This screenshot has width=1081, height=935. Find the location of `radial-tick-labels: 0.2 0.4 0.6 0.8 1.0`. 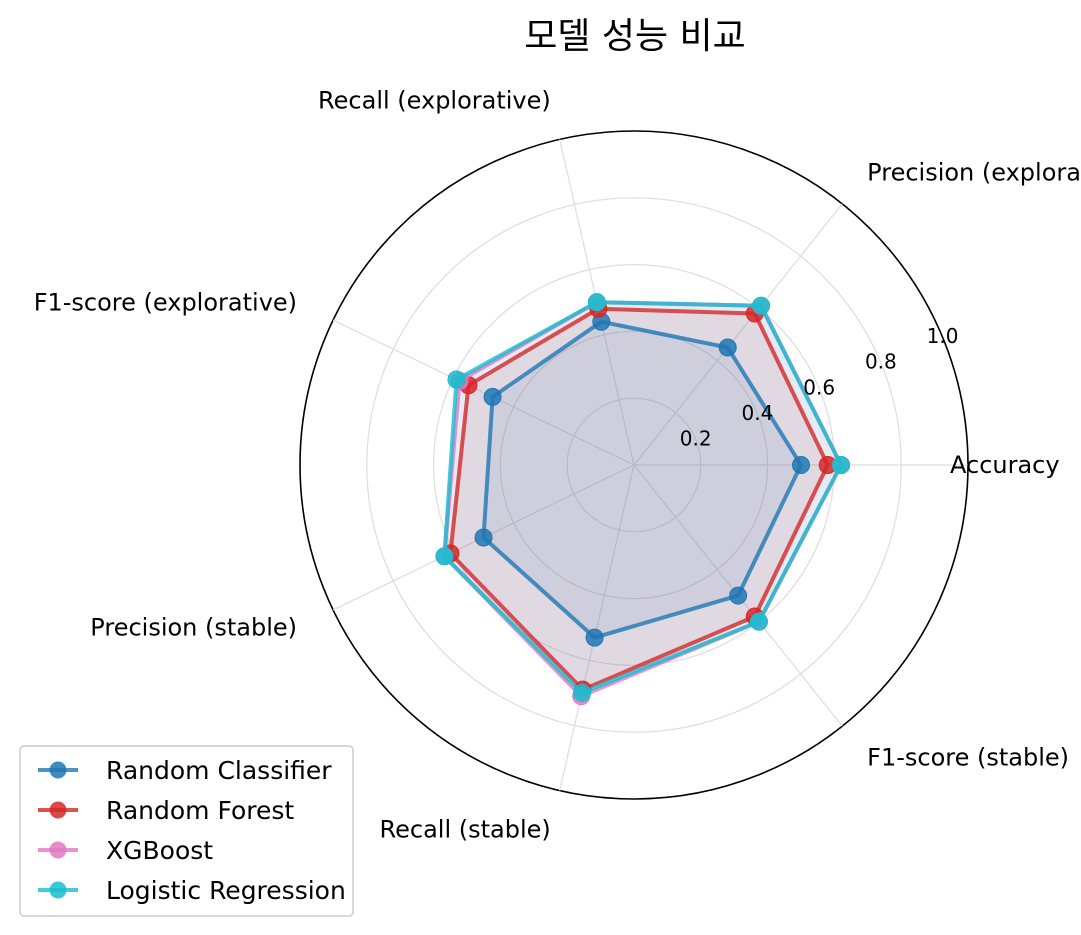

radial-tick-labels: 0.2 0.4 0.6 0.8 1.0 is located at coordinates (819, 387).